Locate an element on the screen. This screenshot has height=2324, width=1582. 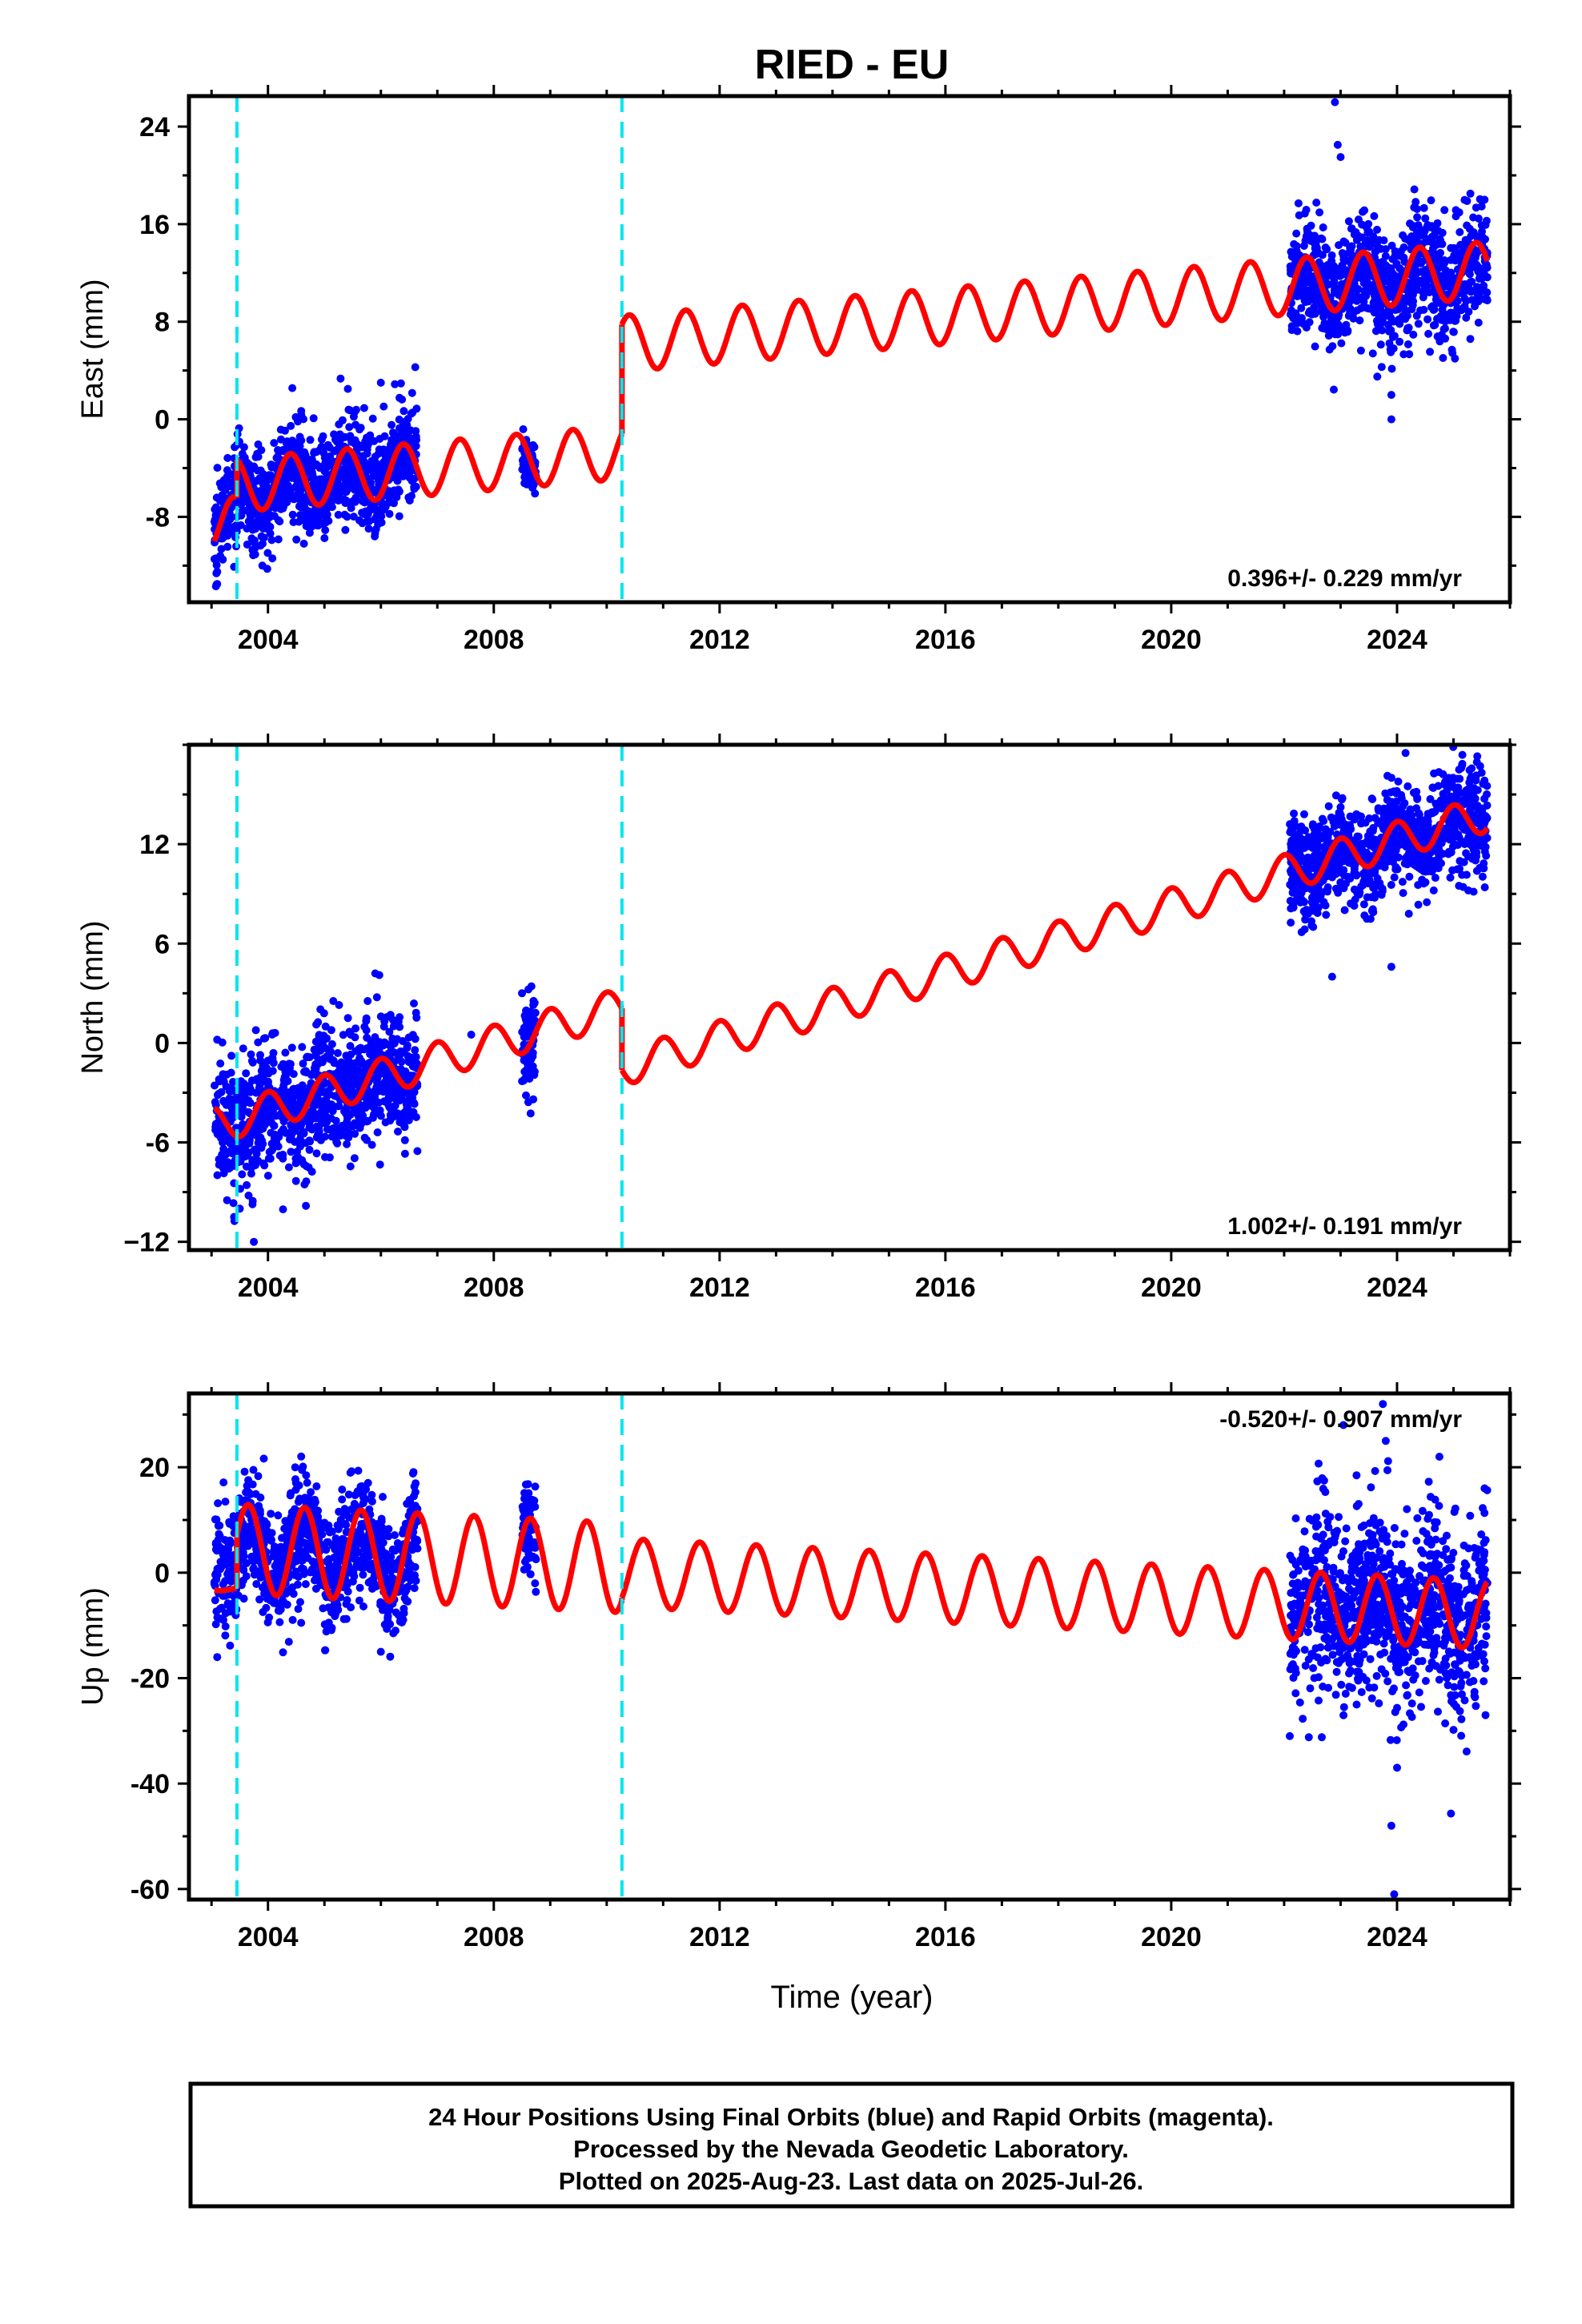
chart-title: RIED - EU is located at coordinates (852, 65).